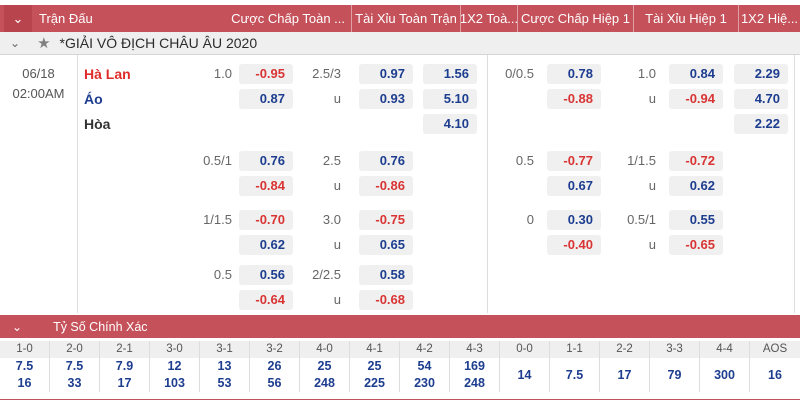 The height and width of the screenshot is (400, 800). I want to click on full-over-odds: 0.58, so click(386, 274).